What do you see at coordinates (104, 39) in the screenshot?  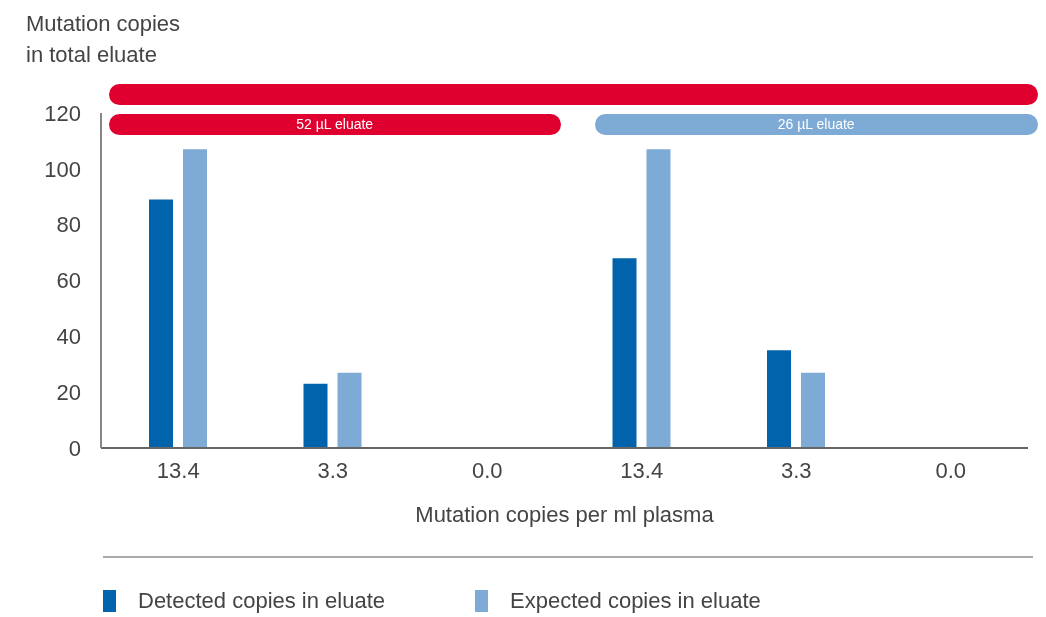 I see `y-axis-title: Mutation copies in total eluate` at bounding box center [104, 39].